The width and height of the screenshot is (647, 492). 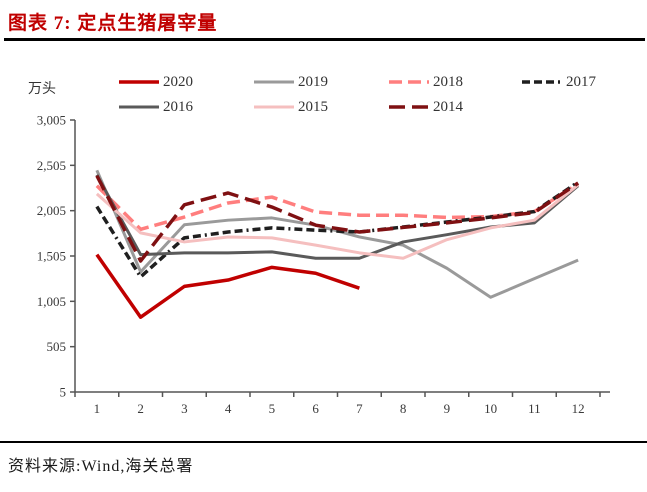 I want to click on title-divider, so click(x=324, y=39).